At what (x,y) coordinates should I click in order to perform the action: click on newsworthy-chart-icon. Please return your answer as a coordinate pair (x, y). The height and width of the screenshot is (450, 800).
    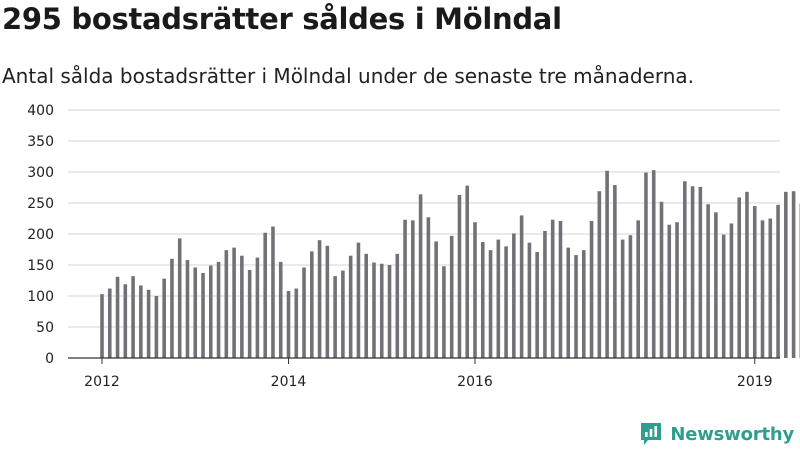
    Looking at the image, I should click on (651, 434).